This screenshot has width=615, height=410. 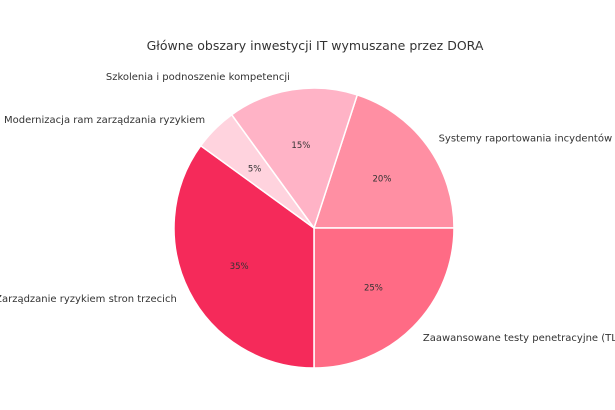 What do you see at coordinates (198, 77) in the screenshot?
I see `pie-category-label: Szkolenia i podnoszenie kompetencji` at bounding box center [198, 77].